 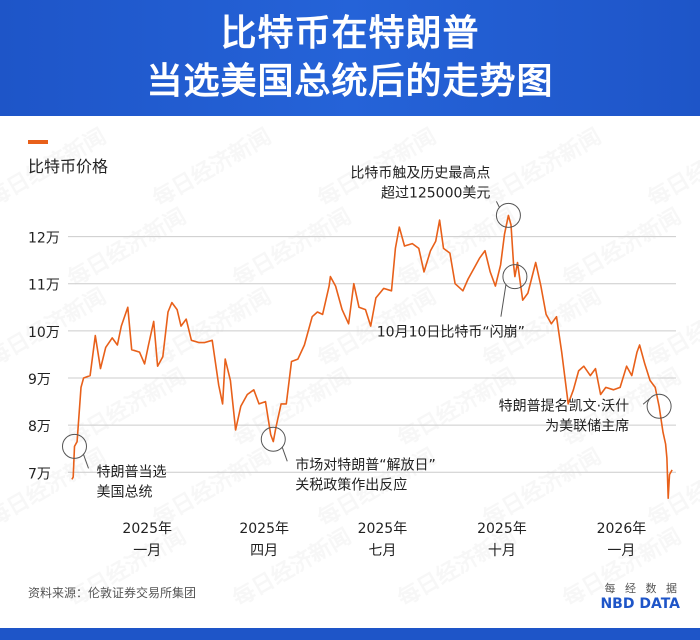 I want to click on annotation-text: 特朗普提名凯文·沃什, so click(x=564, y=406).